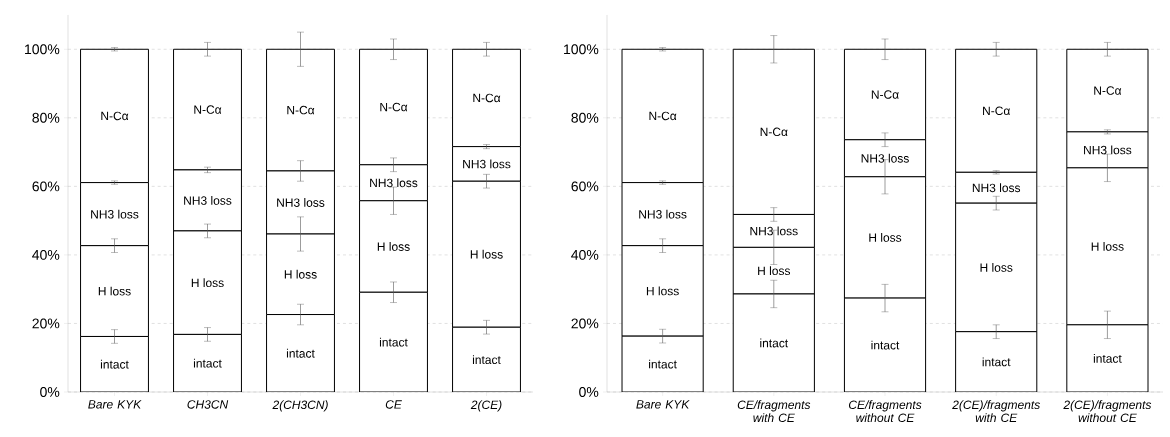  I want to click on x-tick-label: 2(CH3CN), so click(300, 406).